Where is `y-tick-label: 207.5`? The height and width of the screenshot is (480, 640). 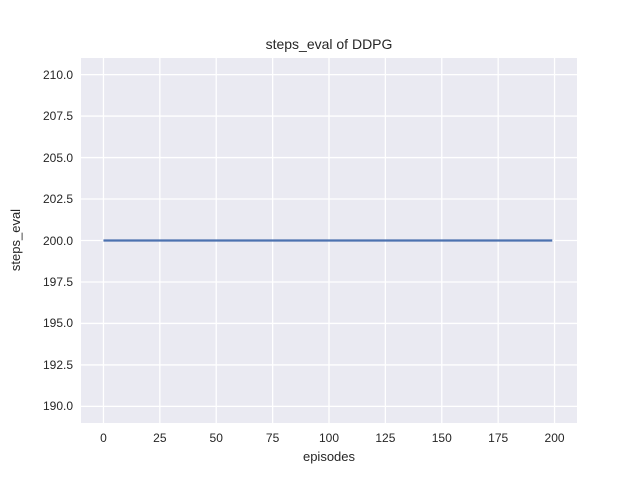
y-tick-label: 207.5 is located at coordinates (57, 116).